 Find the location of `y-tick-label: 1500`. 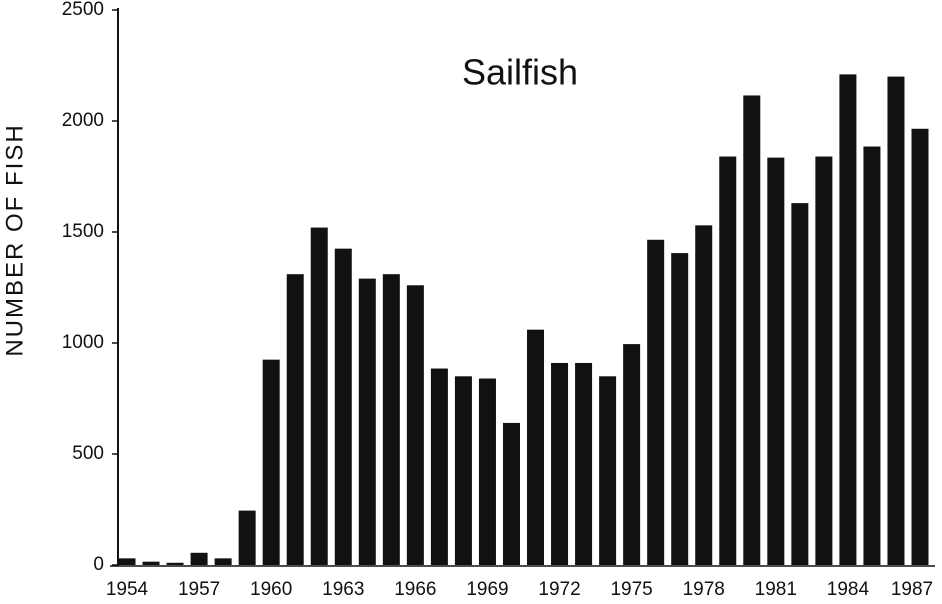

y-tick-label: 1500 is located at coordinates (83, 231).